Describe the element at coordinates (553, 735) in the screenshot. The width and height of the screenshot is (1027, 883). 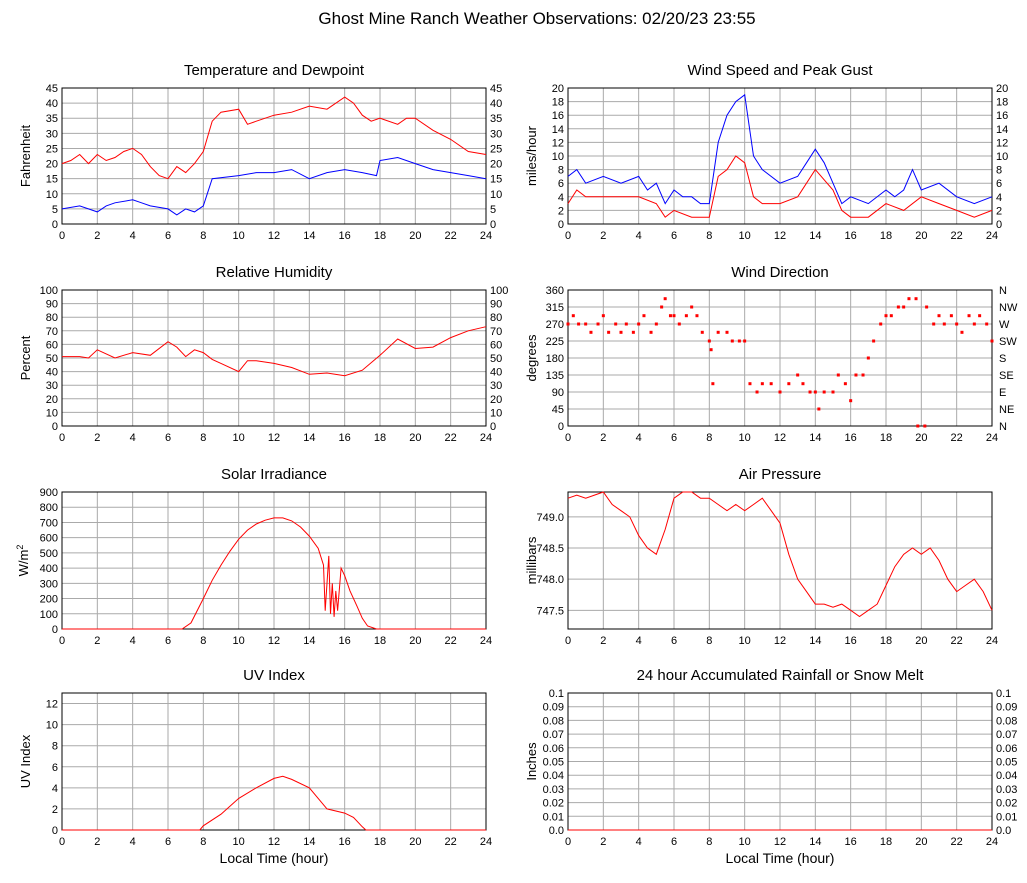
I see `rain-ytick-label: 0.07` at that location.